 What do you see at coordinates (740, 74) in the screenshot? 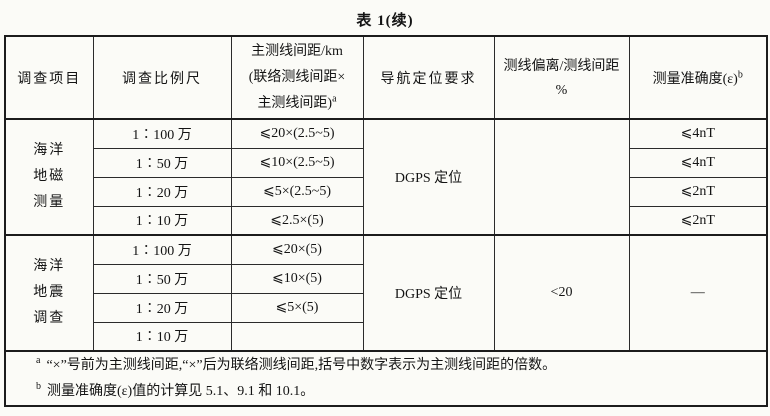
I see `footnote-b-marker: b` at bounding box center [740, 74].